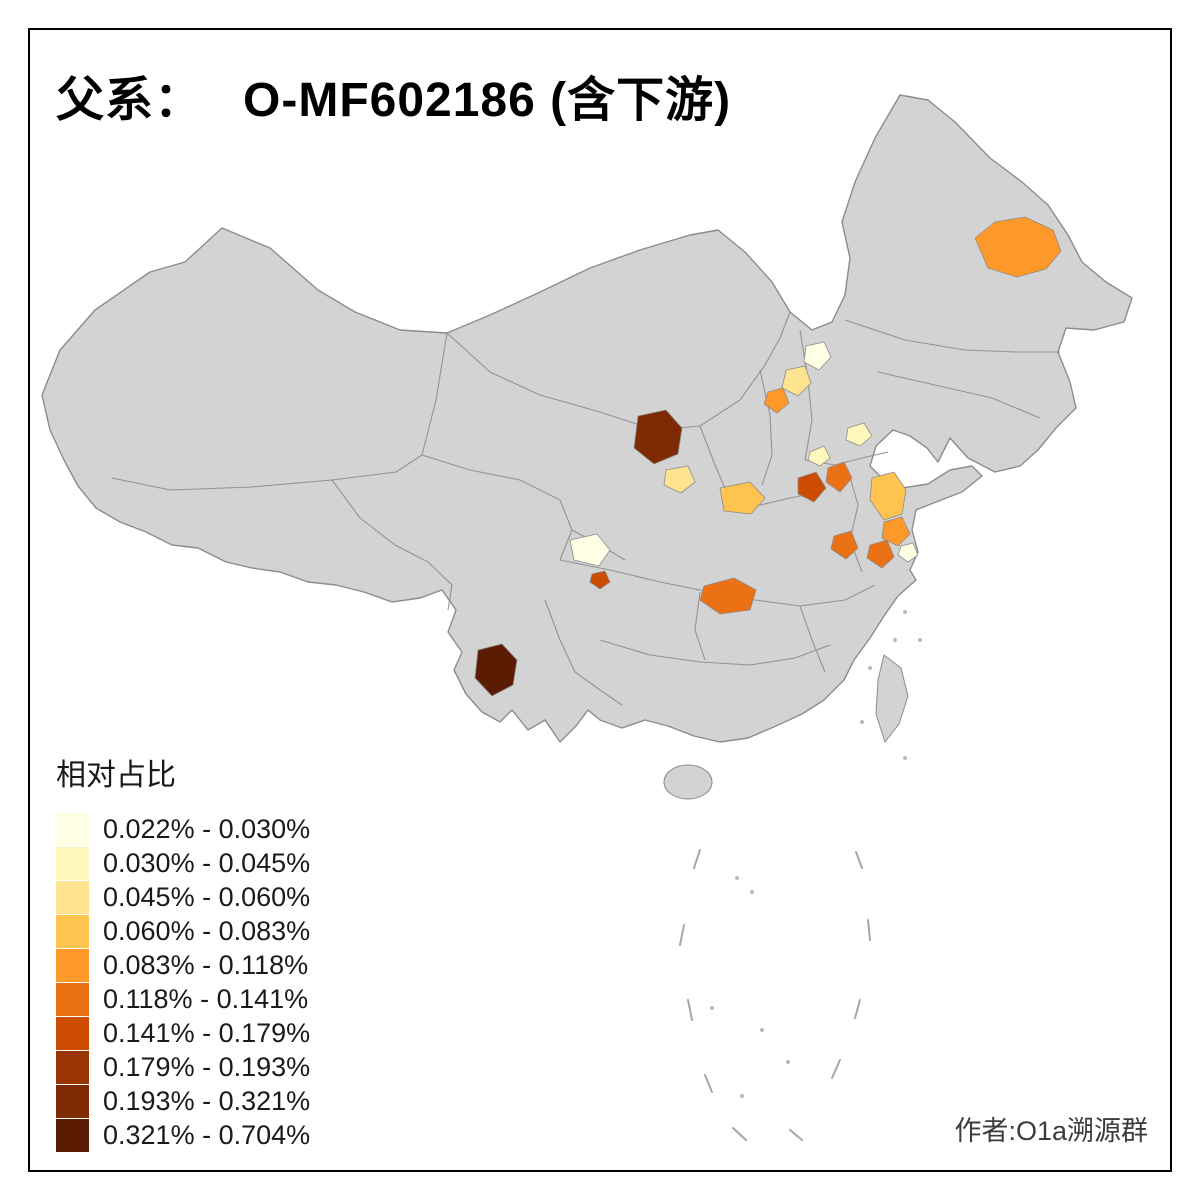 Image resolution: width=1200 pixels, height=1200 pixels. Describe the element at coordinates (888, 496) in the screenshot. I see `region-jiangsu-north` at that location.